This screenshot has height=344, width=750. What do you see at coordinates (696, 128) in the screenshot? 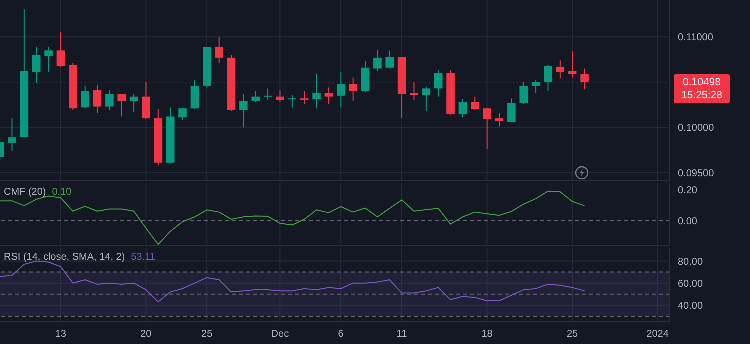
I see `y-tick-label: 0.10000` at bounding box center [696, 128].